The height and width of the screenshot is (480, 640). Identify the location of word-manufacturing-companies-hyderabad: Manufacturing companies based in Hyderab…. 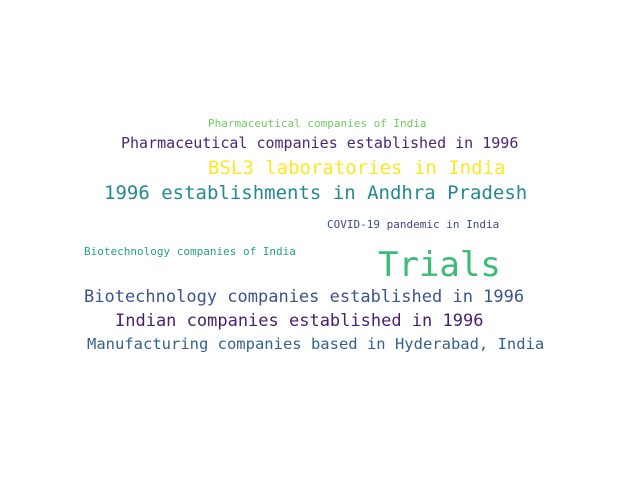
(316, 344).